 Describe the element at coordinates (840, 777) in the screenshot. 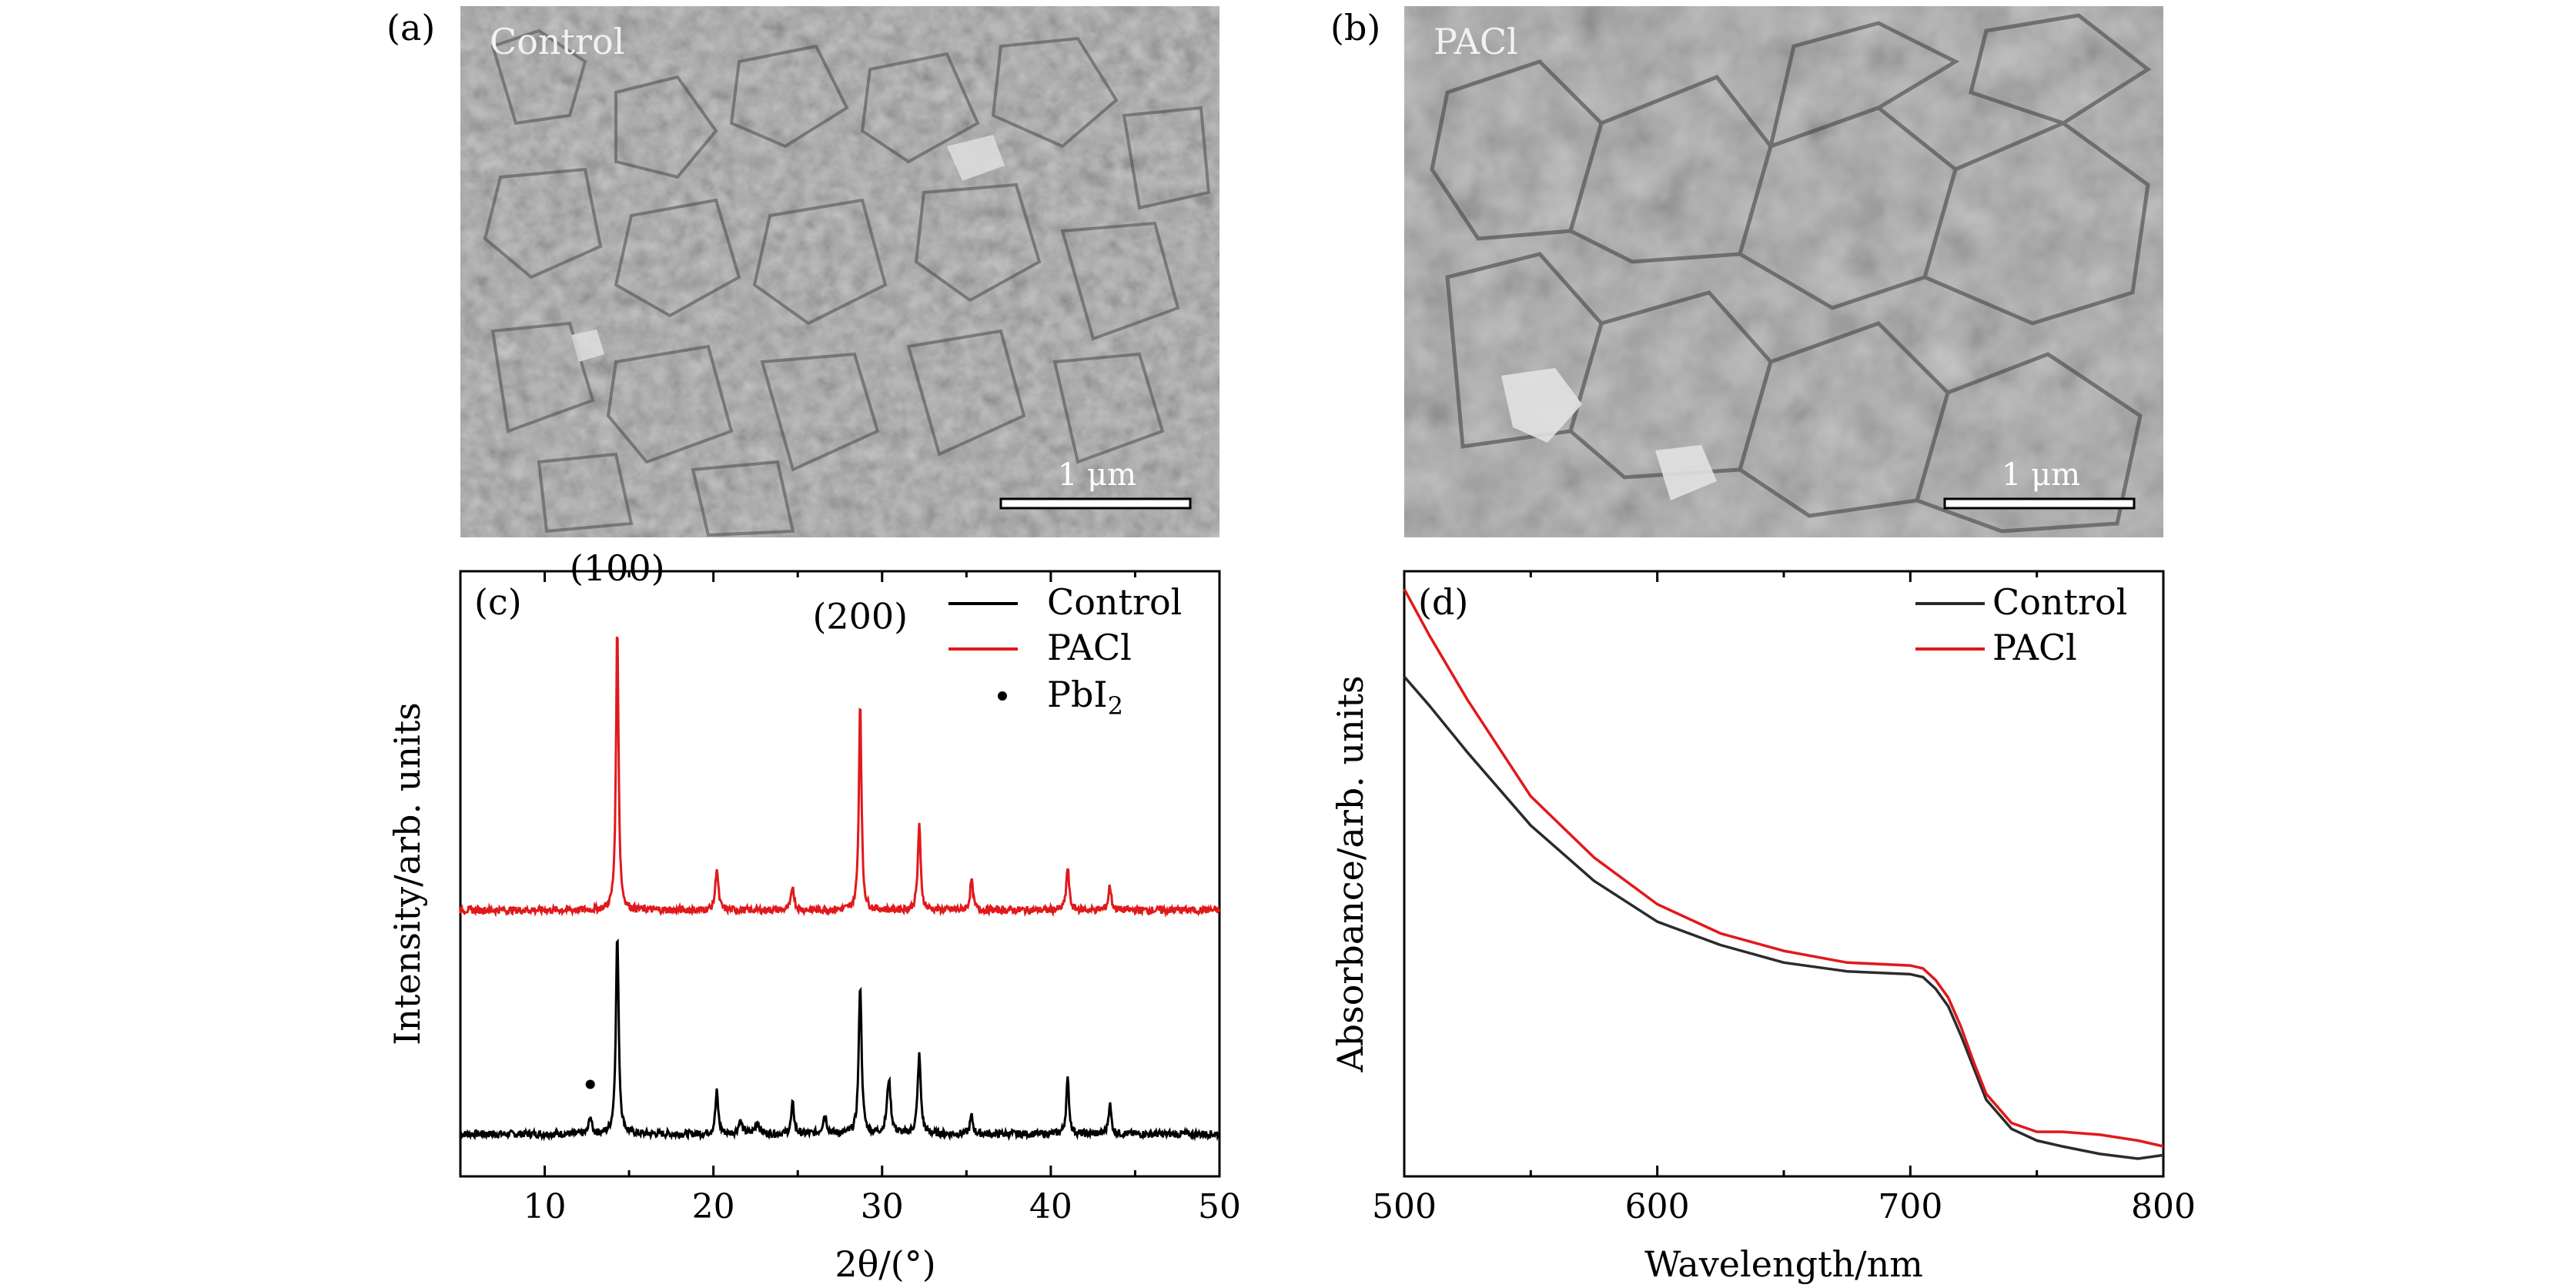

I see `series-line-c-pacl` at that location.